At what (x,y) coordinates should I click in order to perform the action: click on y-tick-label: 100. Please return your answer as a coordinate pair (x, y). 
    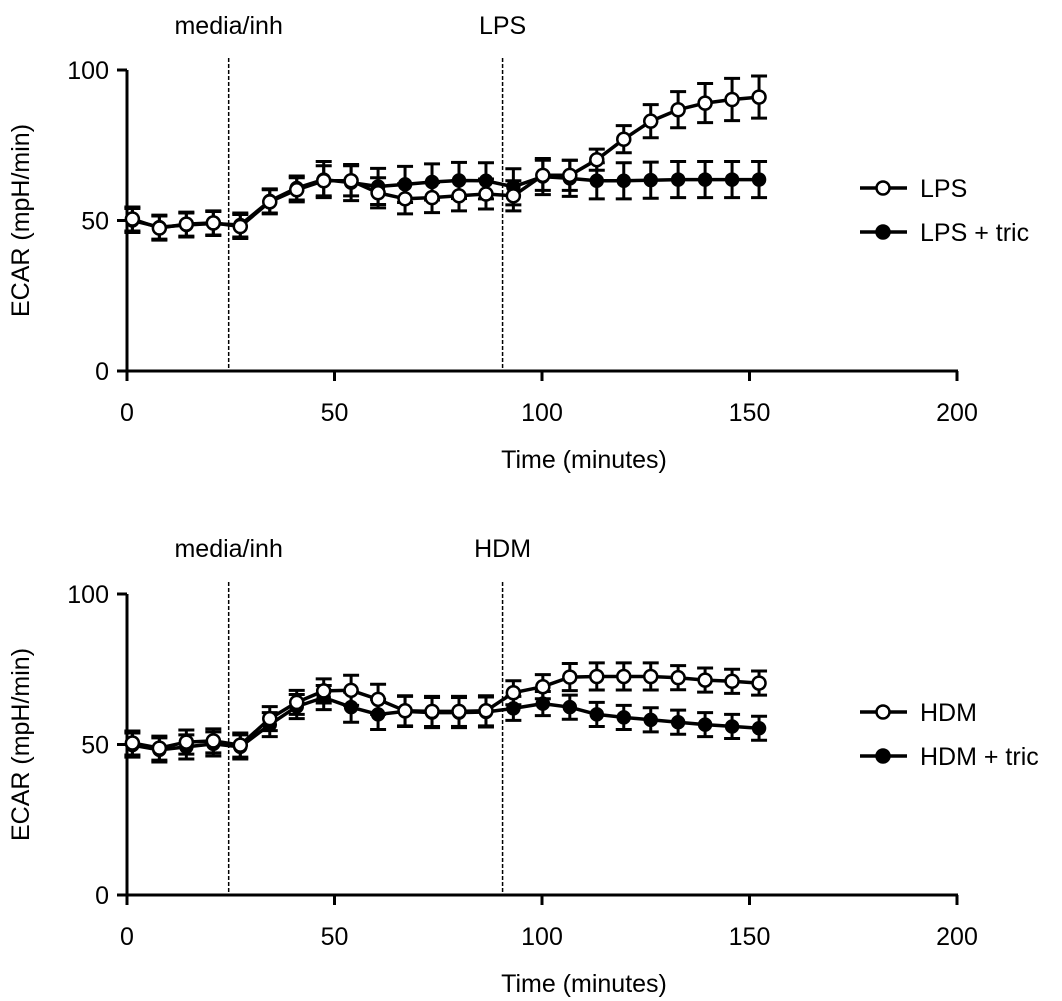
    Looking at the image, I should click on (88, 595).